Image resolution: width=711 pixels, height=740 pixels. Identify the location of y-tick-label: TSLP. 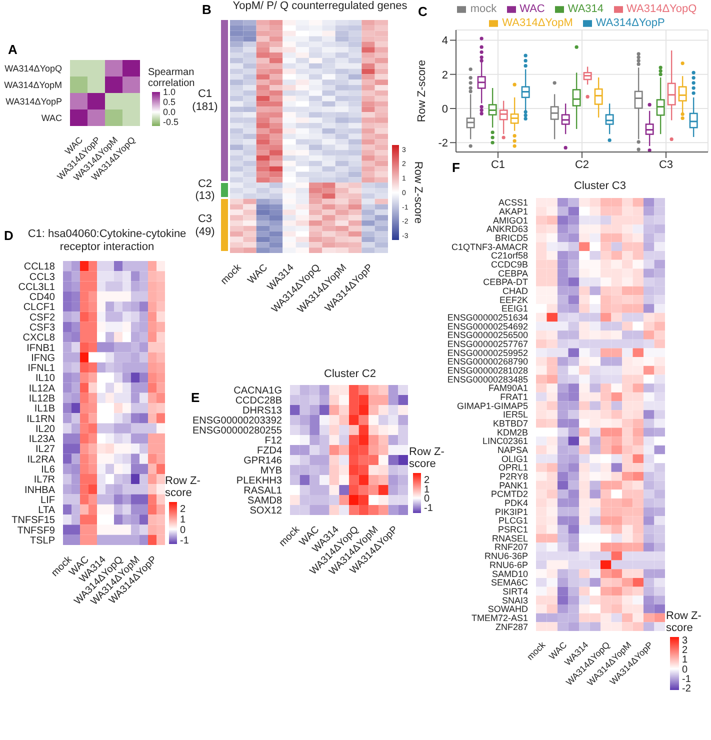
(43, 540).